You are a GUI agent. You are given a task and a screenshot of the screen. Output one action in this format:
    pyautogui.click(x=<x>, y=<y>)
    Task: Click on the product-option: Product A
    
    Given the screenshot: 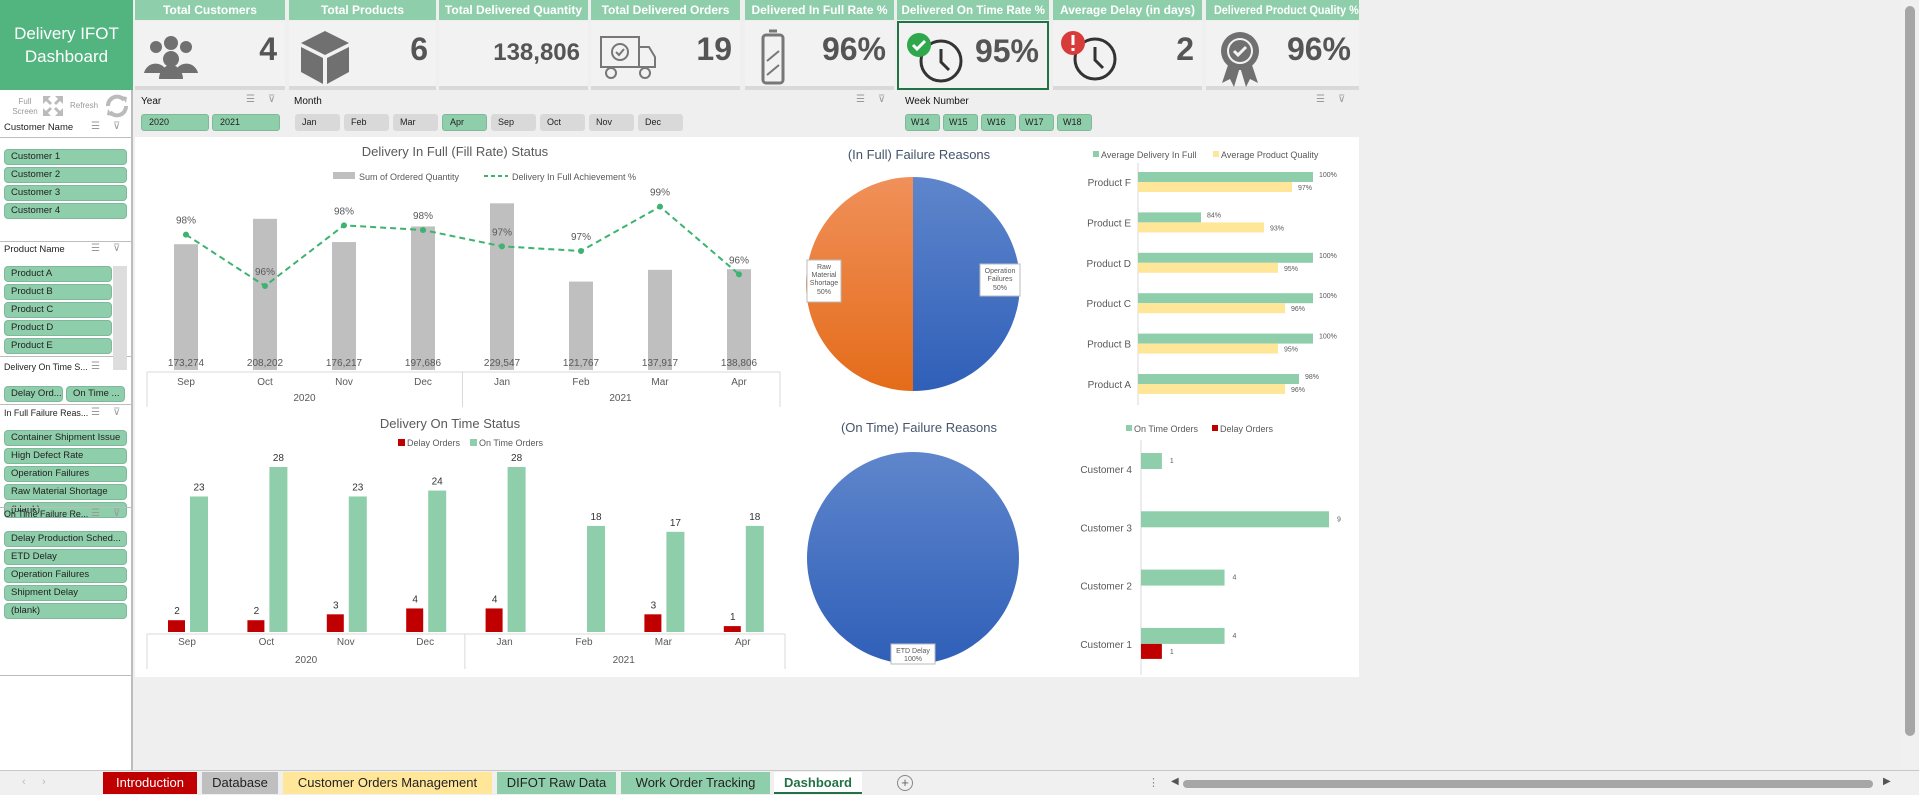 What is the action you would take?
    pyautogui.click(x=58, y=274)
    